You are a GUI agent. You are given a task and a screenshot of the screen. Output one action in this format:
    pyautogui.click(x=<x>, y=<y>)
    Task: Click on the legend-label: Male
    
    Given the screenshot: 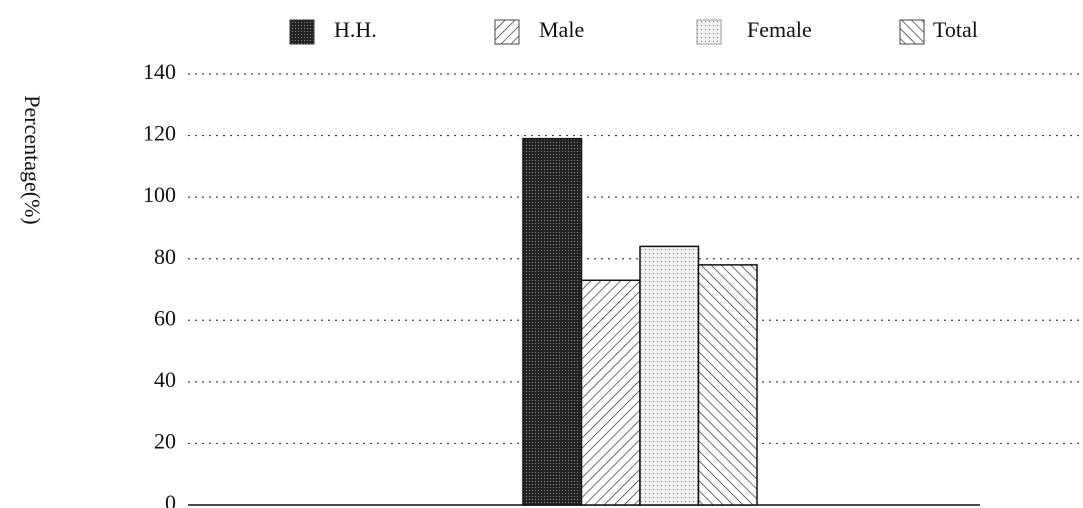 What is the action you would take?
    pyautogui.click(x=561, y=29)
    